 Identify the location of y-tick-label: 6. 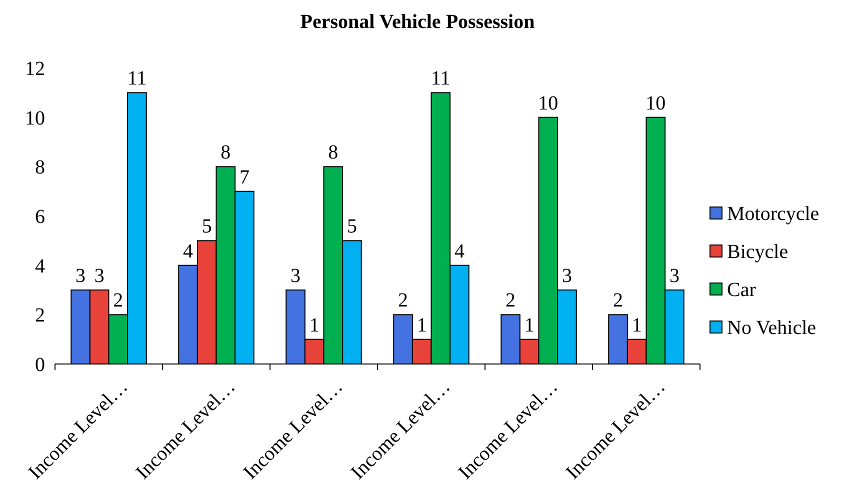
(40, 217).